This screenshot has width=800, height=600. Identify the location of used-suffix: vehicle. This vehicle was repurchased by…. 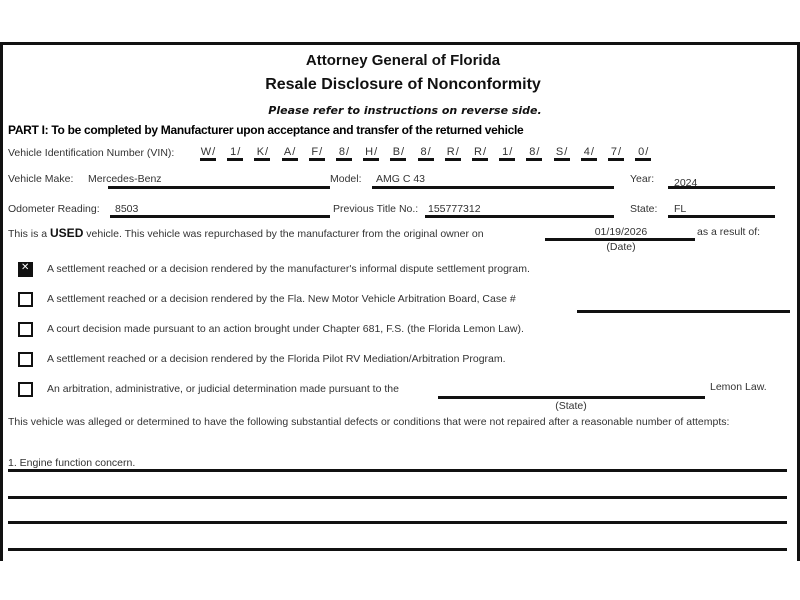
(283, 234).